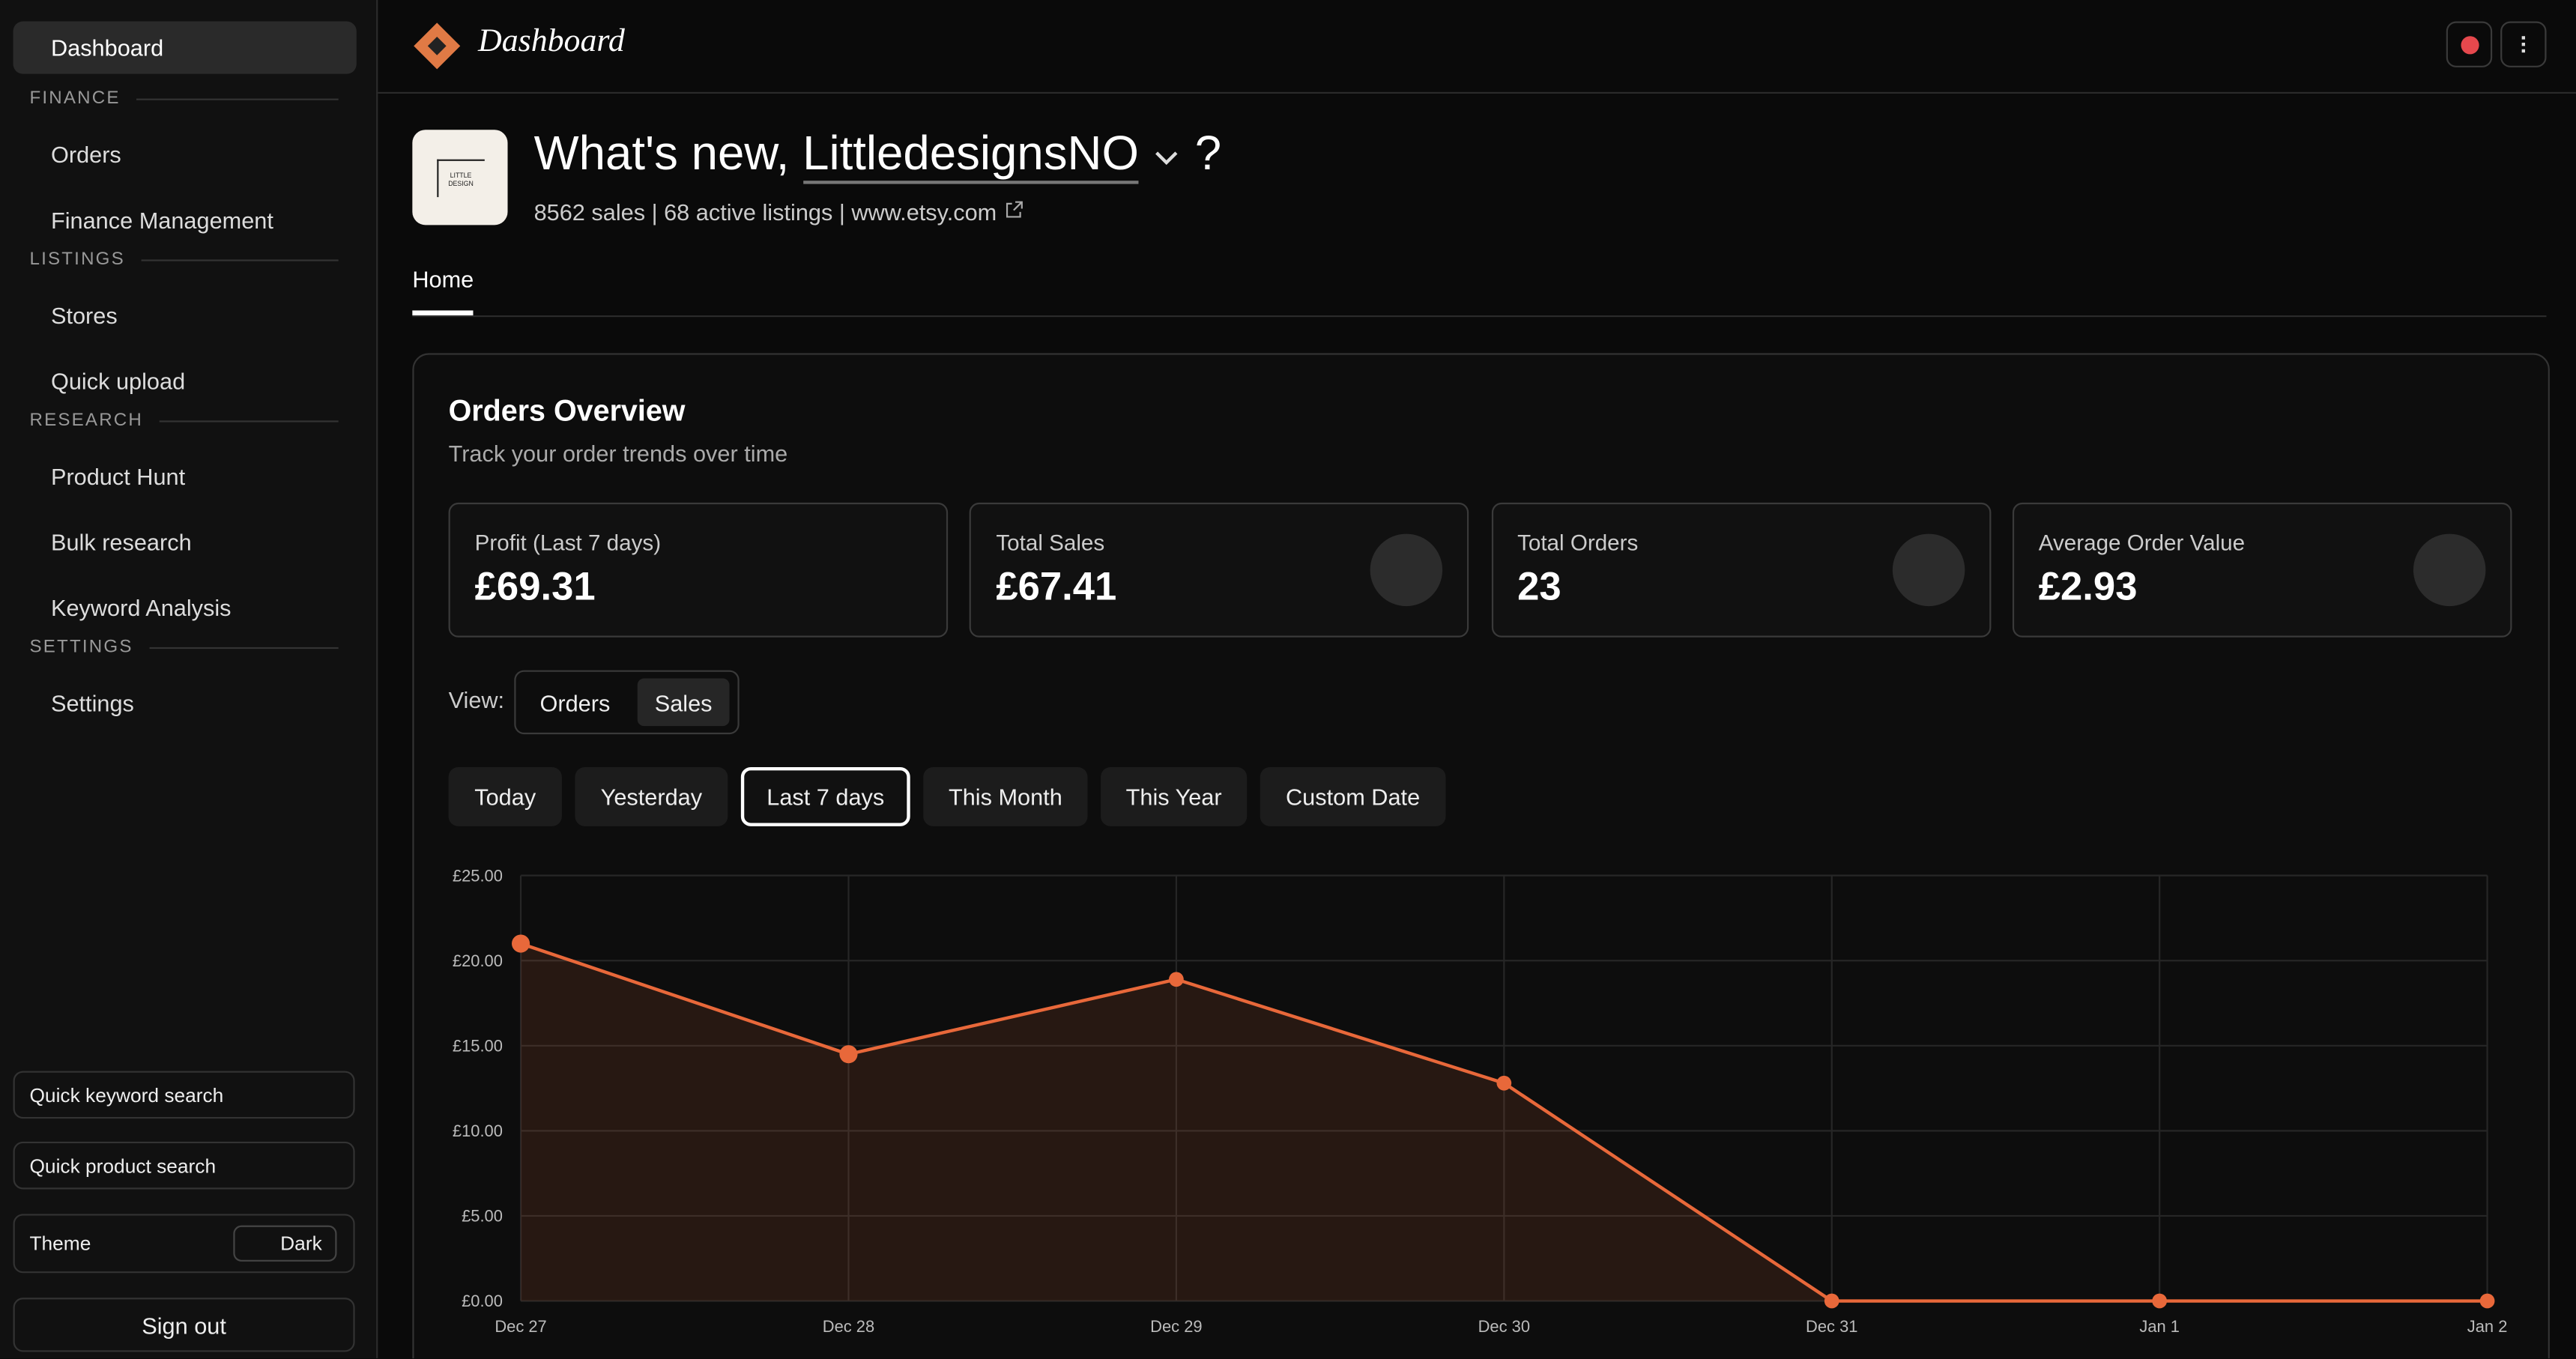 Image resolution: width=2576 pixels, height=1359 pixels. What do you see at coordinates (825, 796) in the screenshot?
I see `range-button: Last 7 days` at bounding box center [825, 796].